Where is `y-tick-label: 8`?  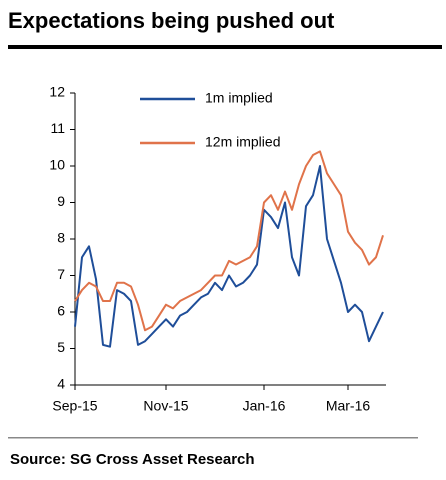 y-tick-label: 8 is located at coordinates (61, 238).